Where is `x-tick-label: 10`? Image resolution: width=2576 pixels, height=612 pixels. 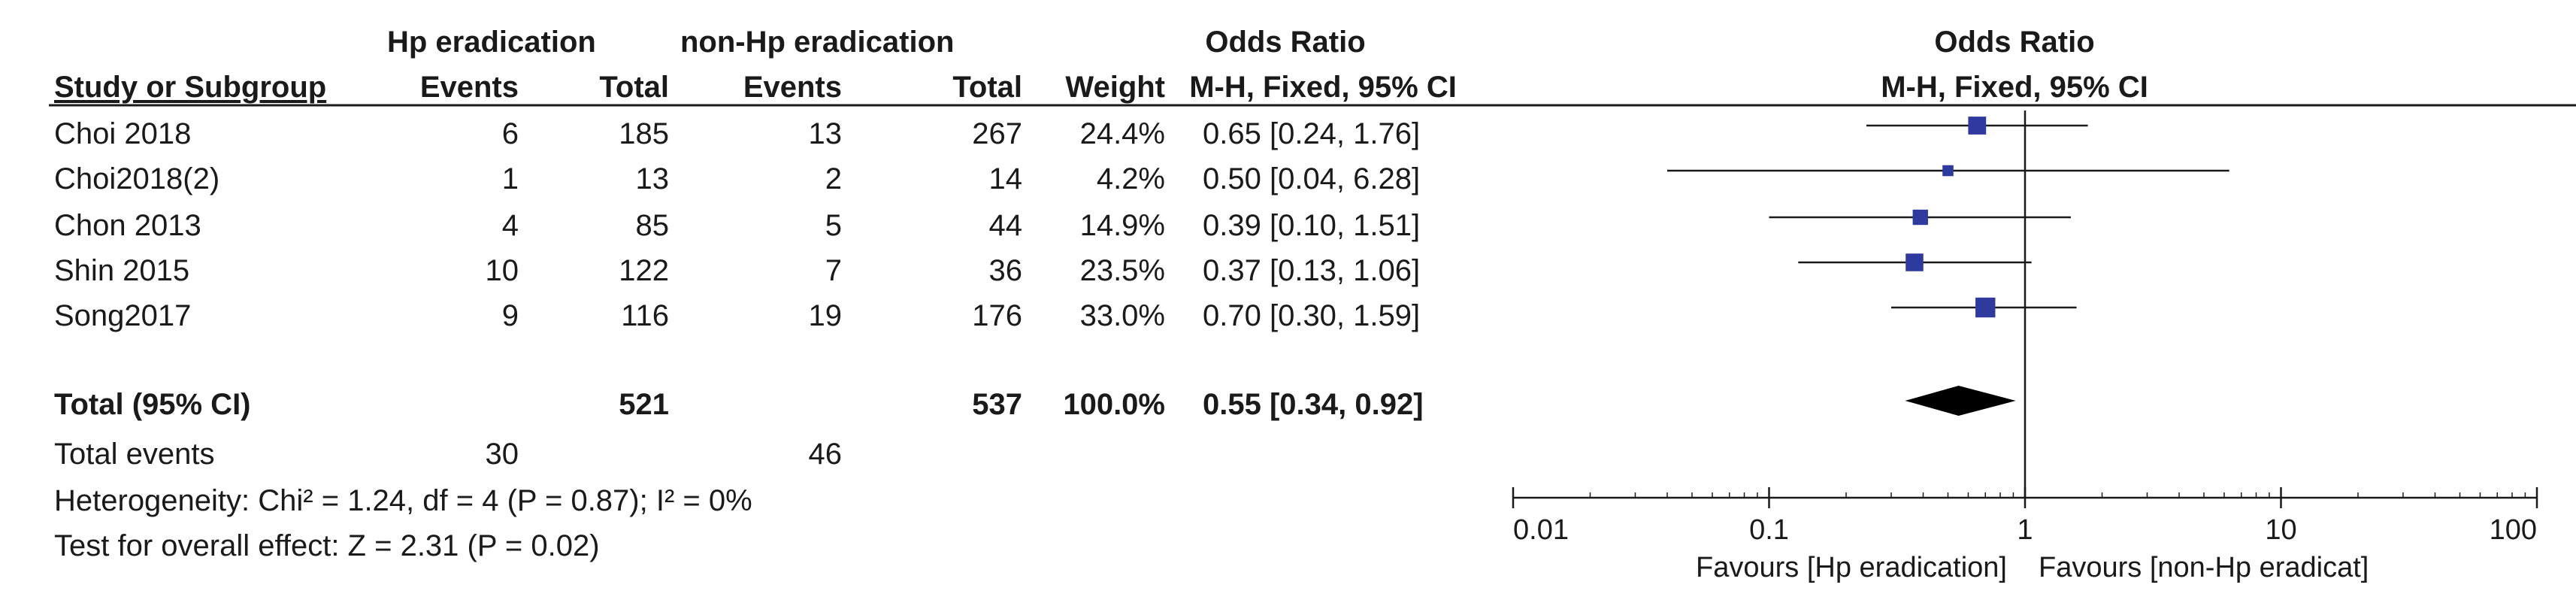
x-tick-label: 10 is located at coordinates (2280, 530).